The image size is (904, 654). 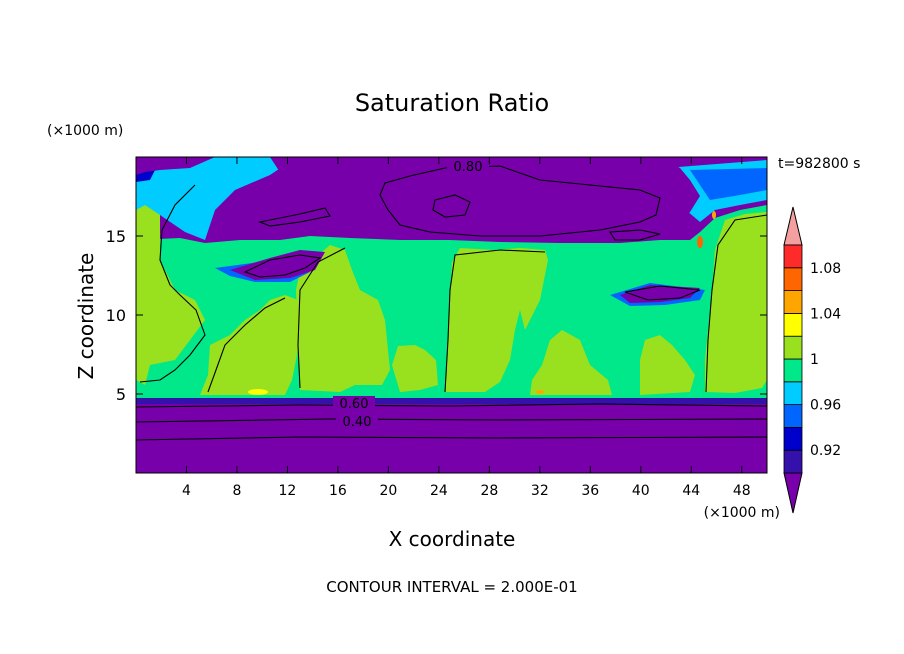 I want to click on y-unit-label: (×1000 m), so click(x=85, y=131).